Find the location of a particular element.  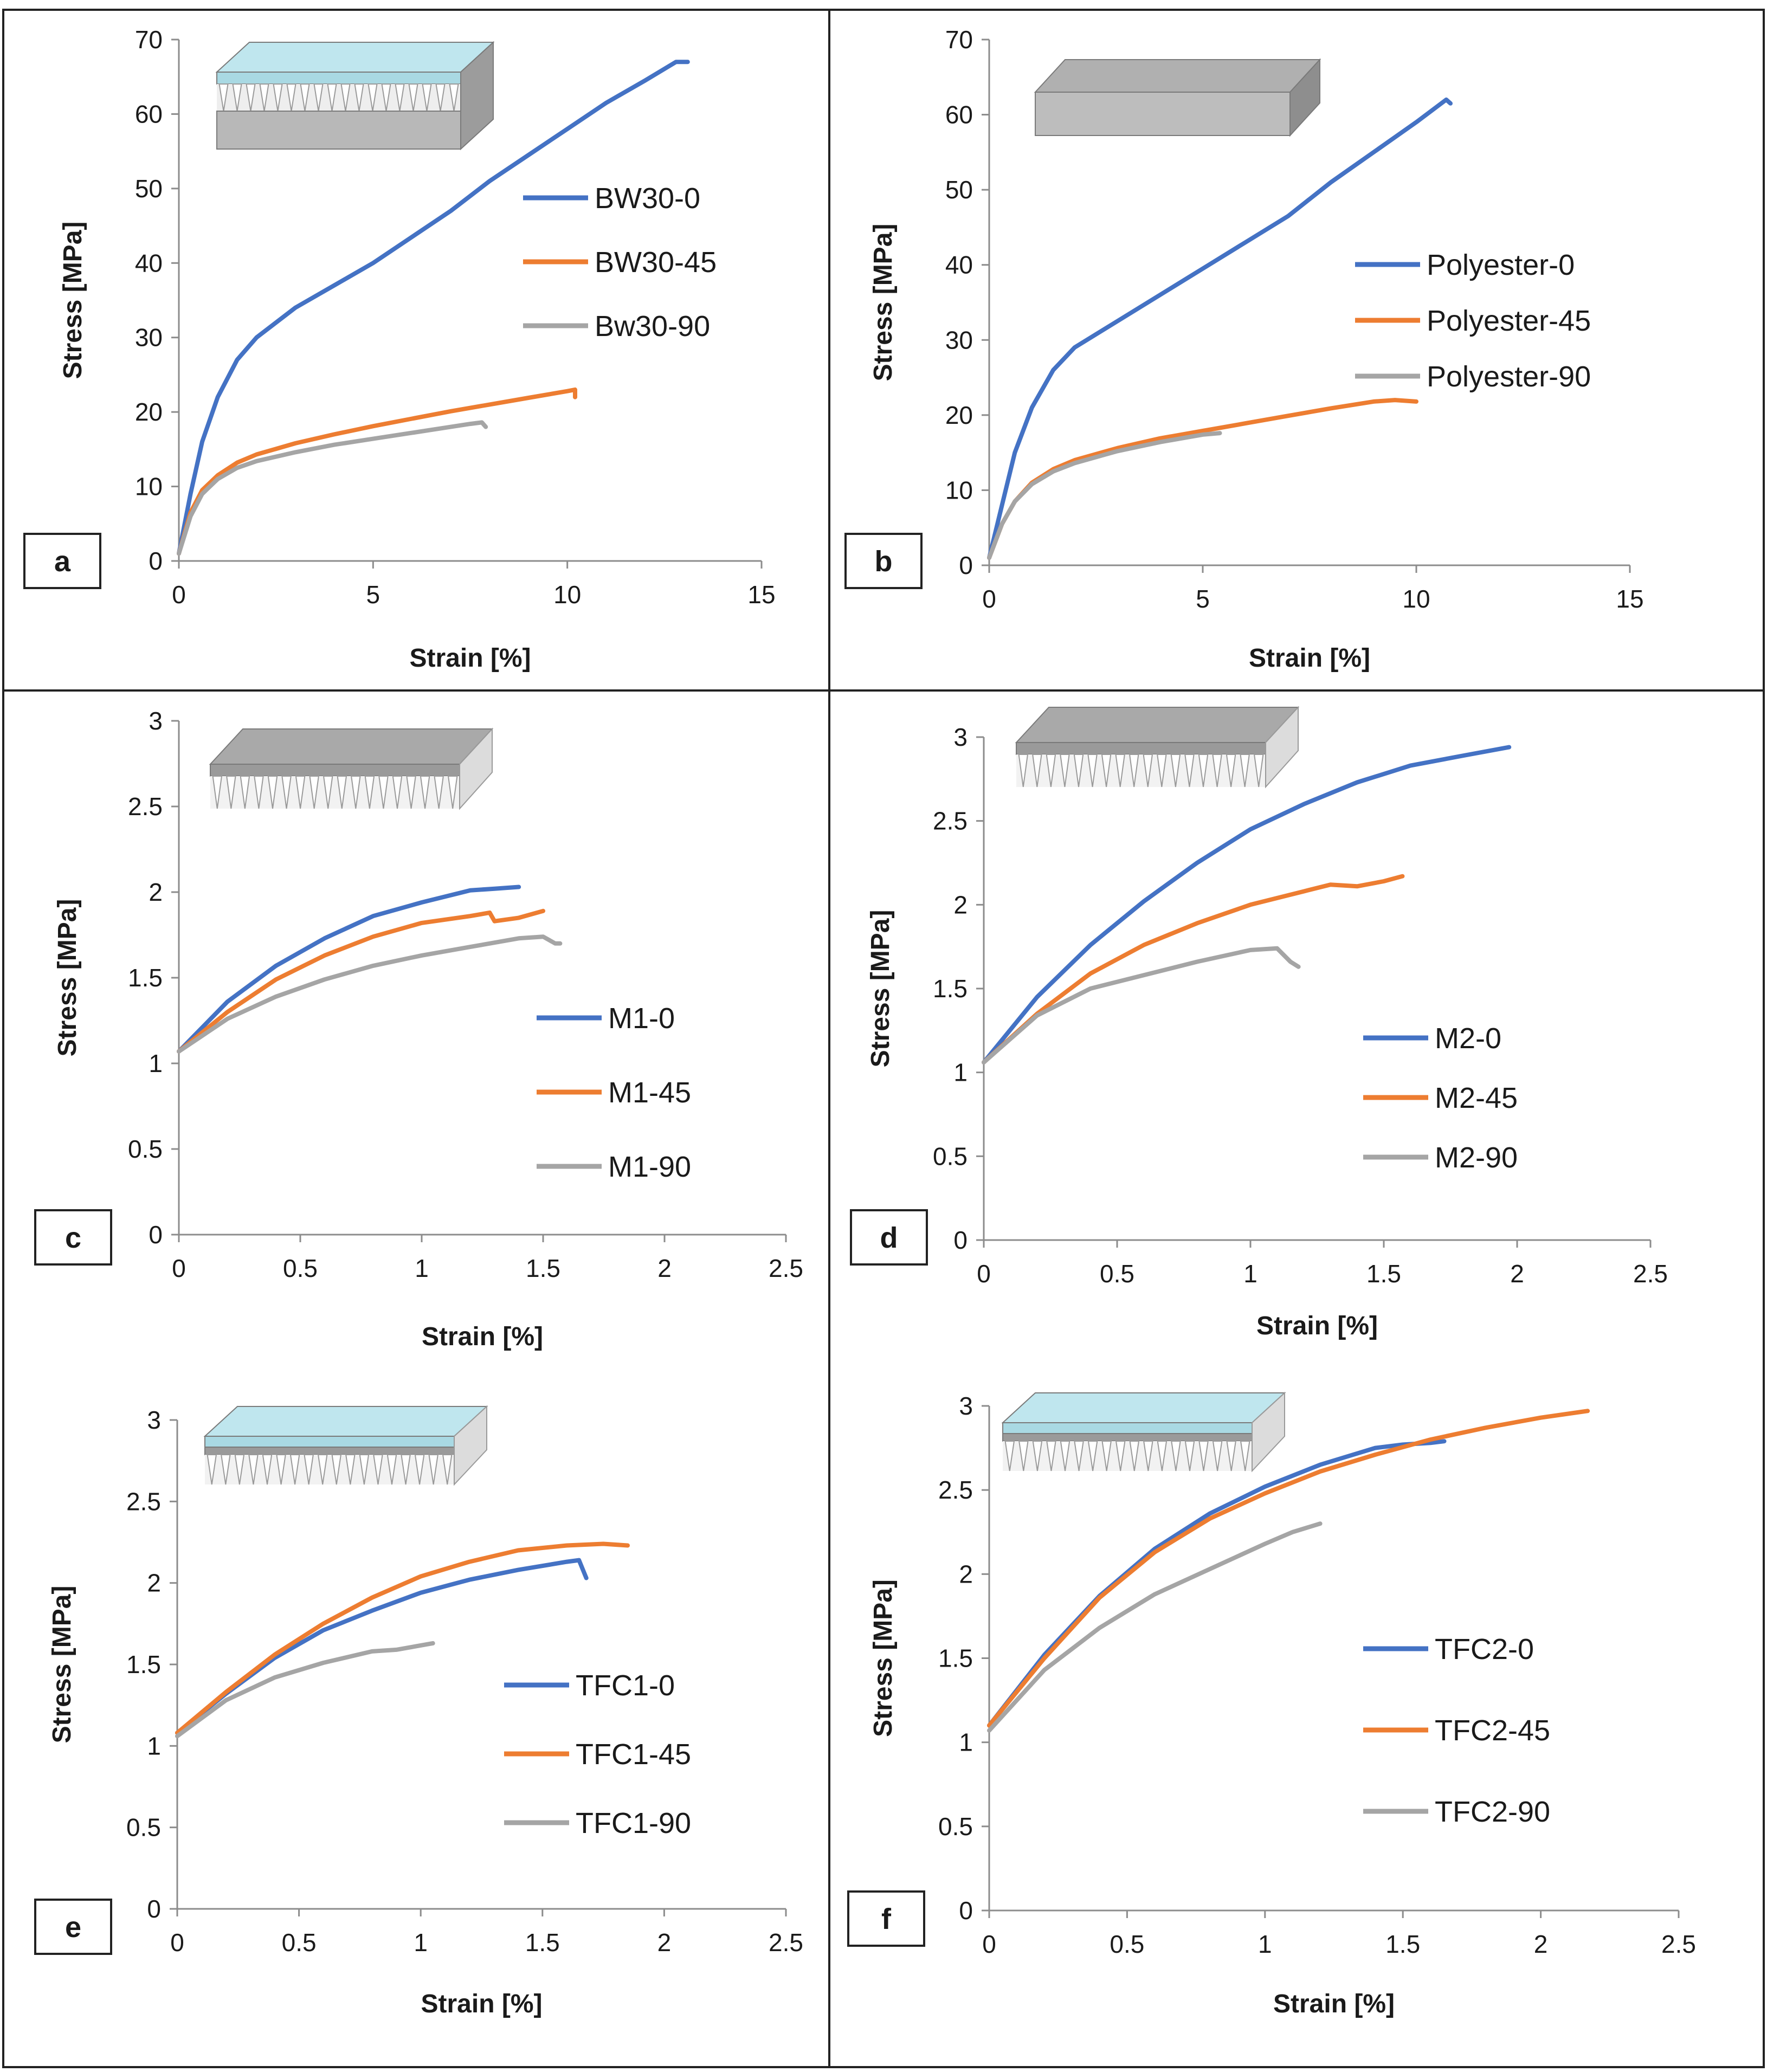

legend-label: Polyester-0 is located at coordinates (1501, 265).